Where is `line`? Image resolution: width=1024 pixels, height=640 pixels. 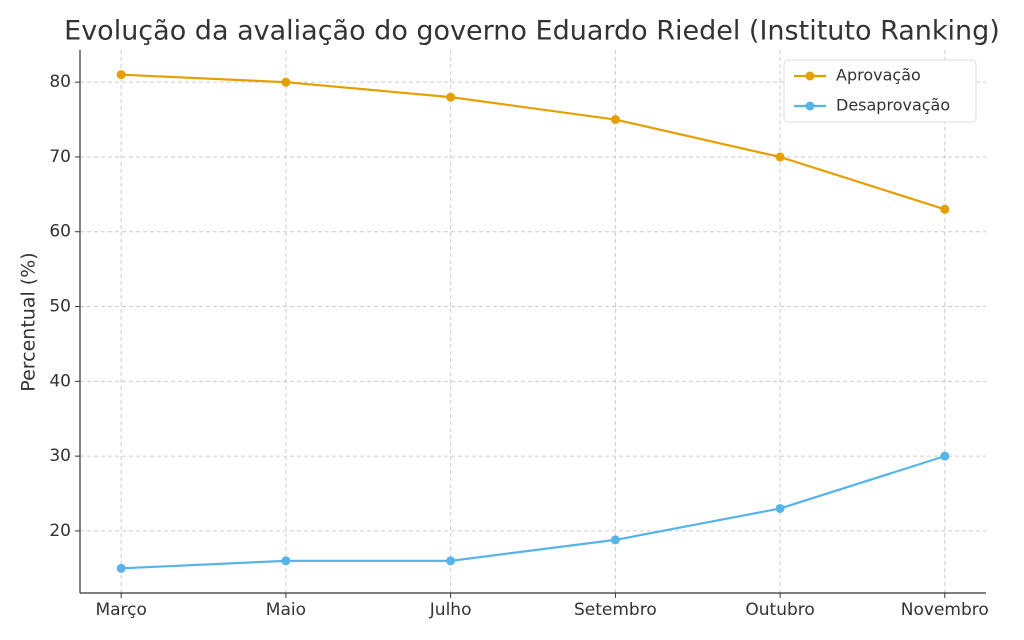
line is located at coordinates (533, 512).